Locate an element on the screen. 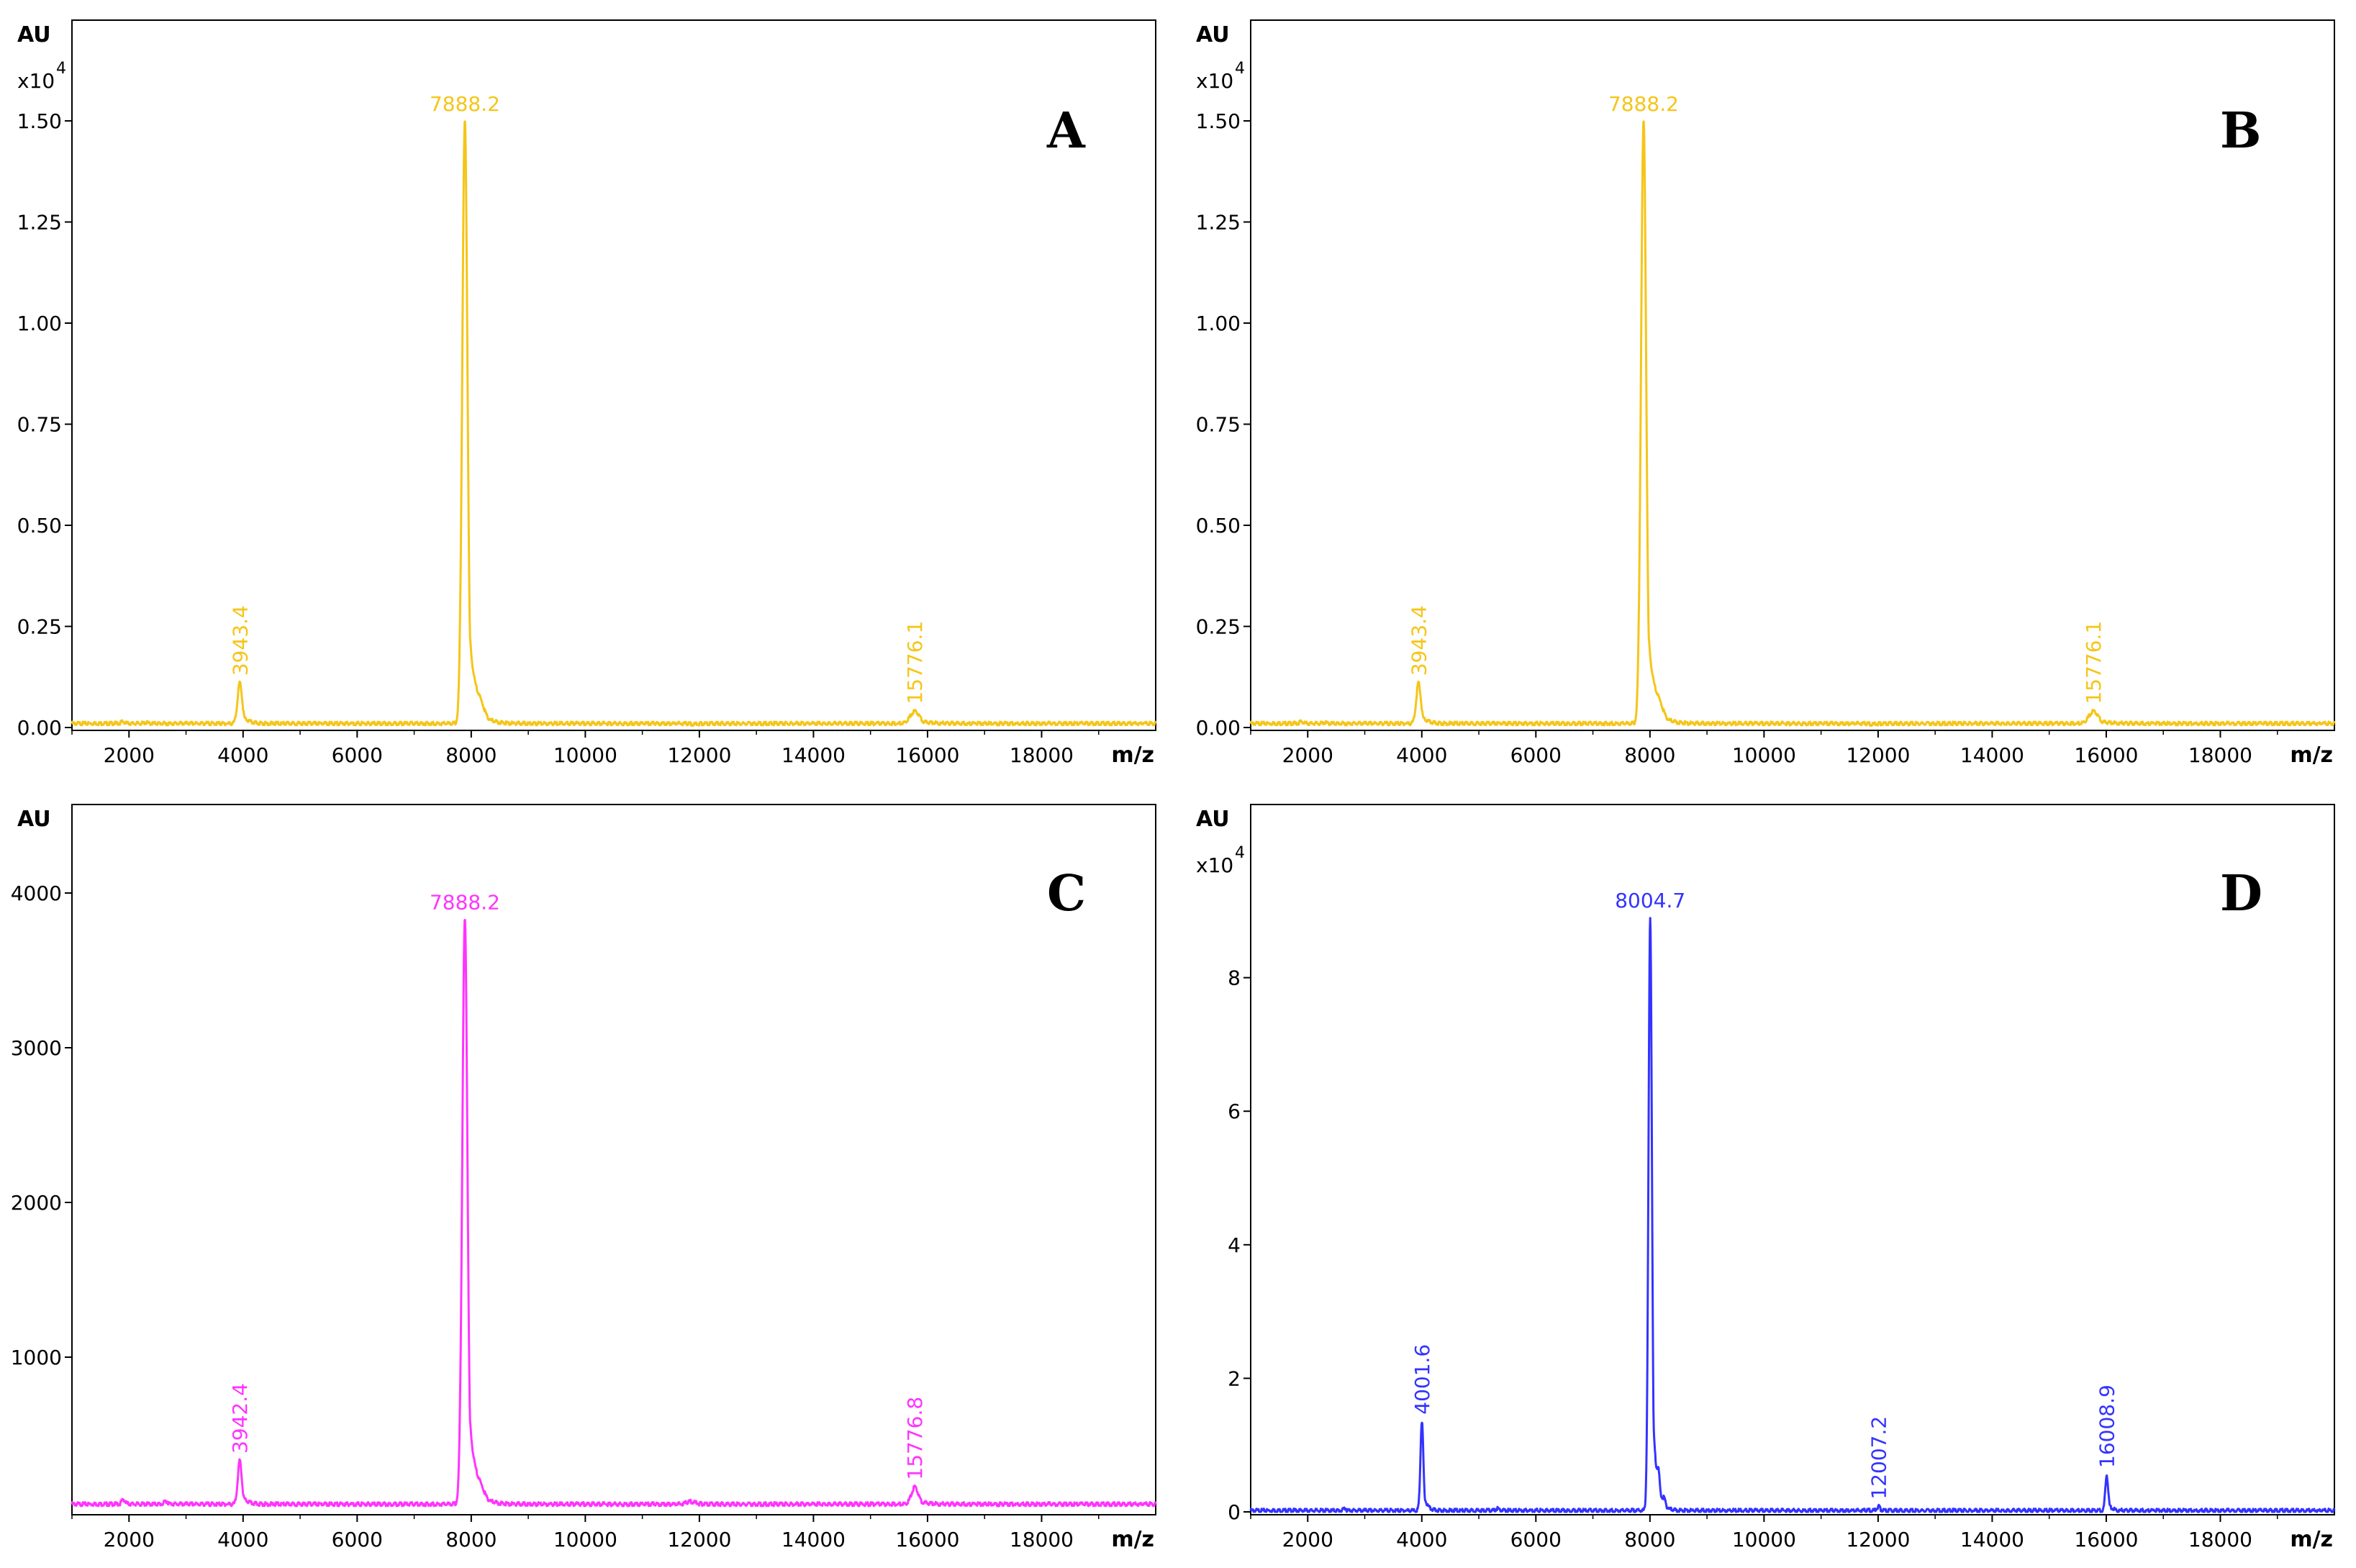  peak-label: 16008.9 is located at coordinates (2107, 1427).